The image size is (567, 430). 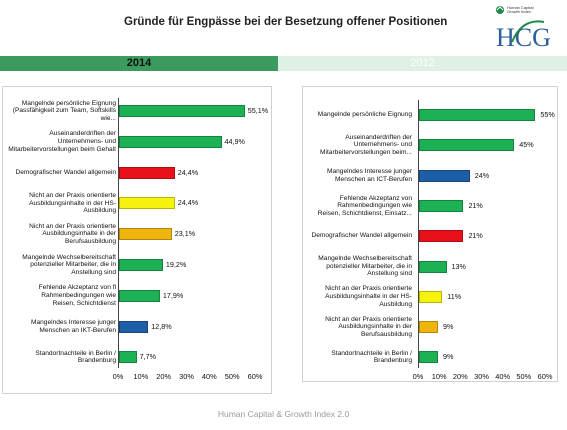 I want to click on banner-2014: 2014, so click(x=139, y=63).